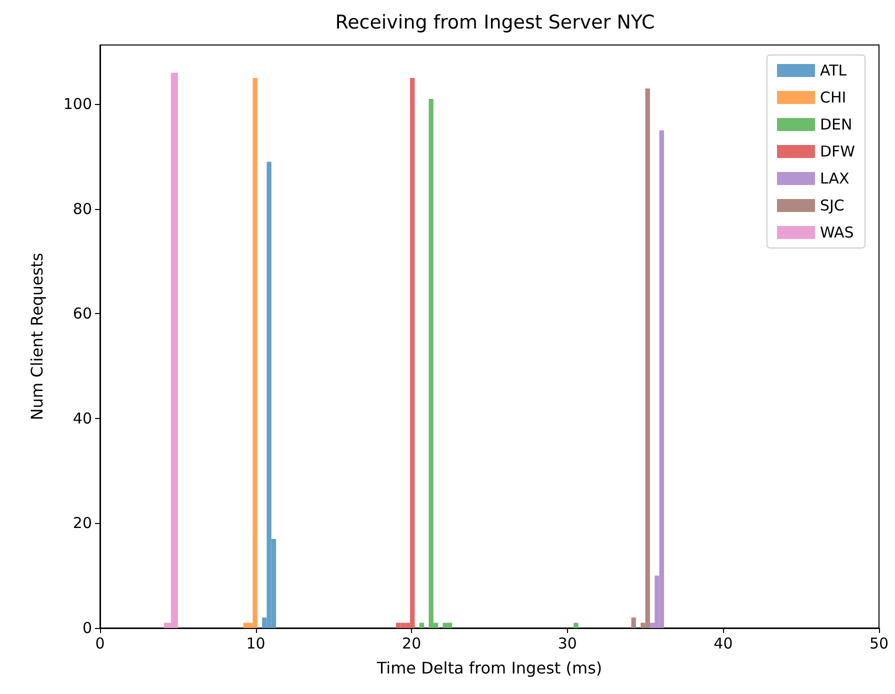  I want to click on legend-label: WAS, so click(837, 233).